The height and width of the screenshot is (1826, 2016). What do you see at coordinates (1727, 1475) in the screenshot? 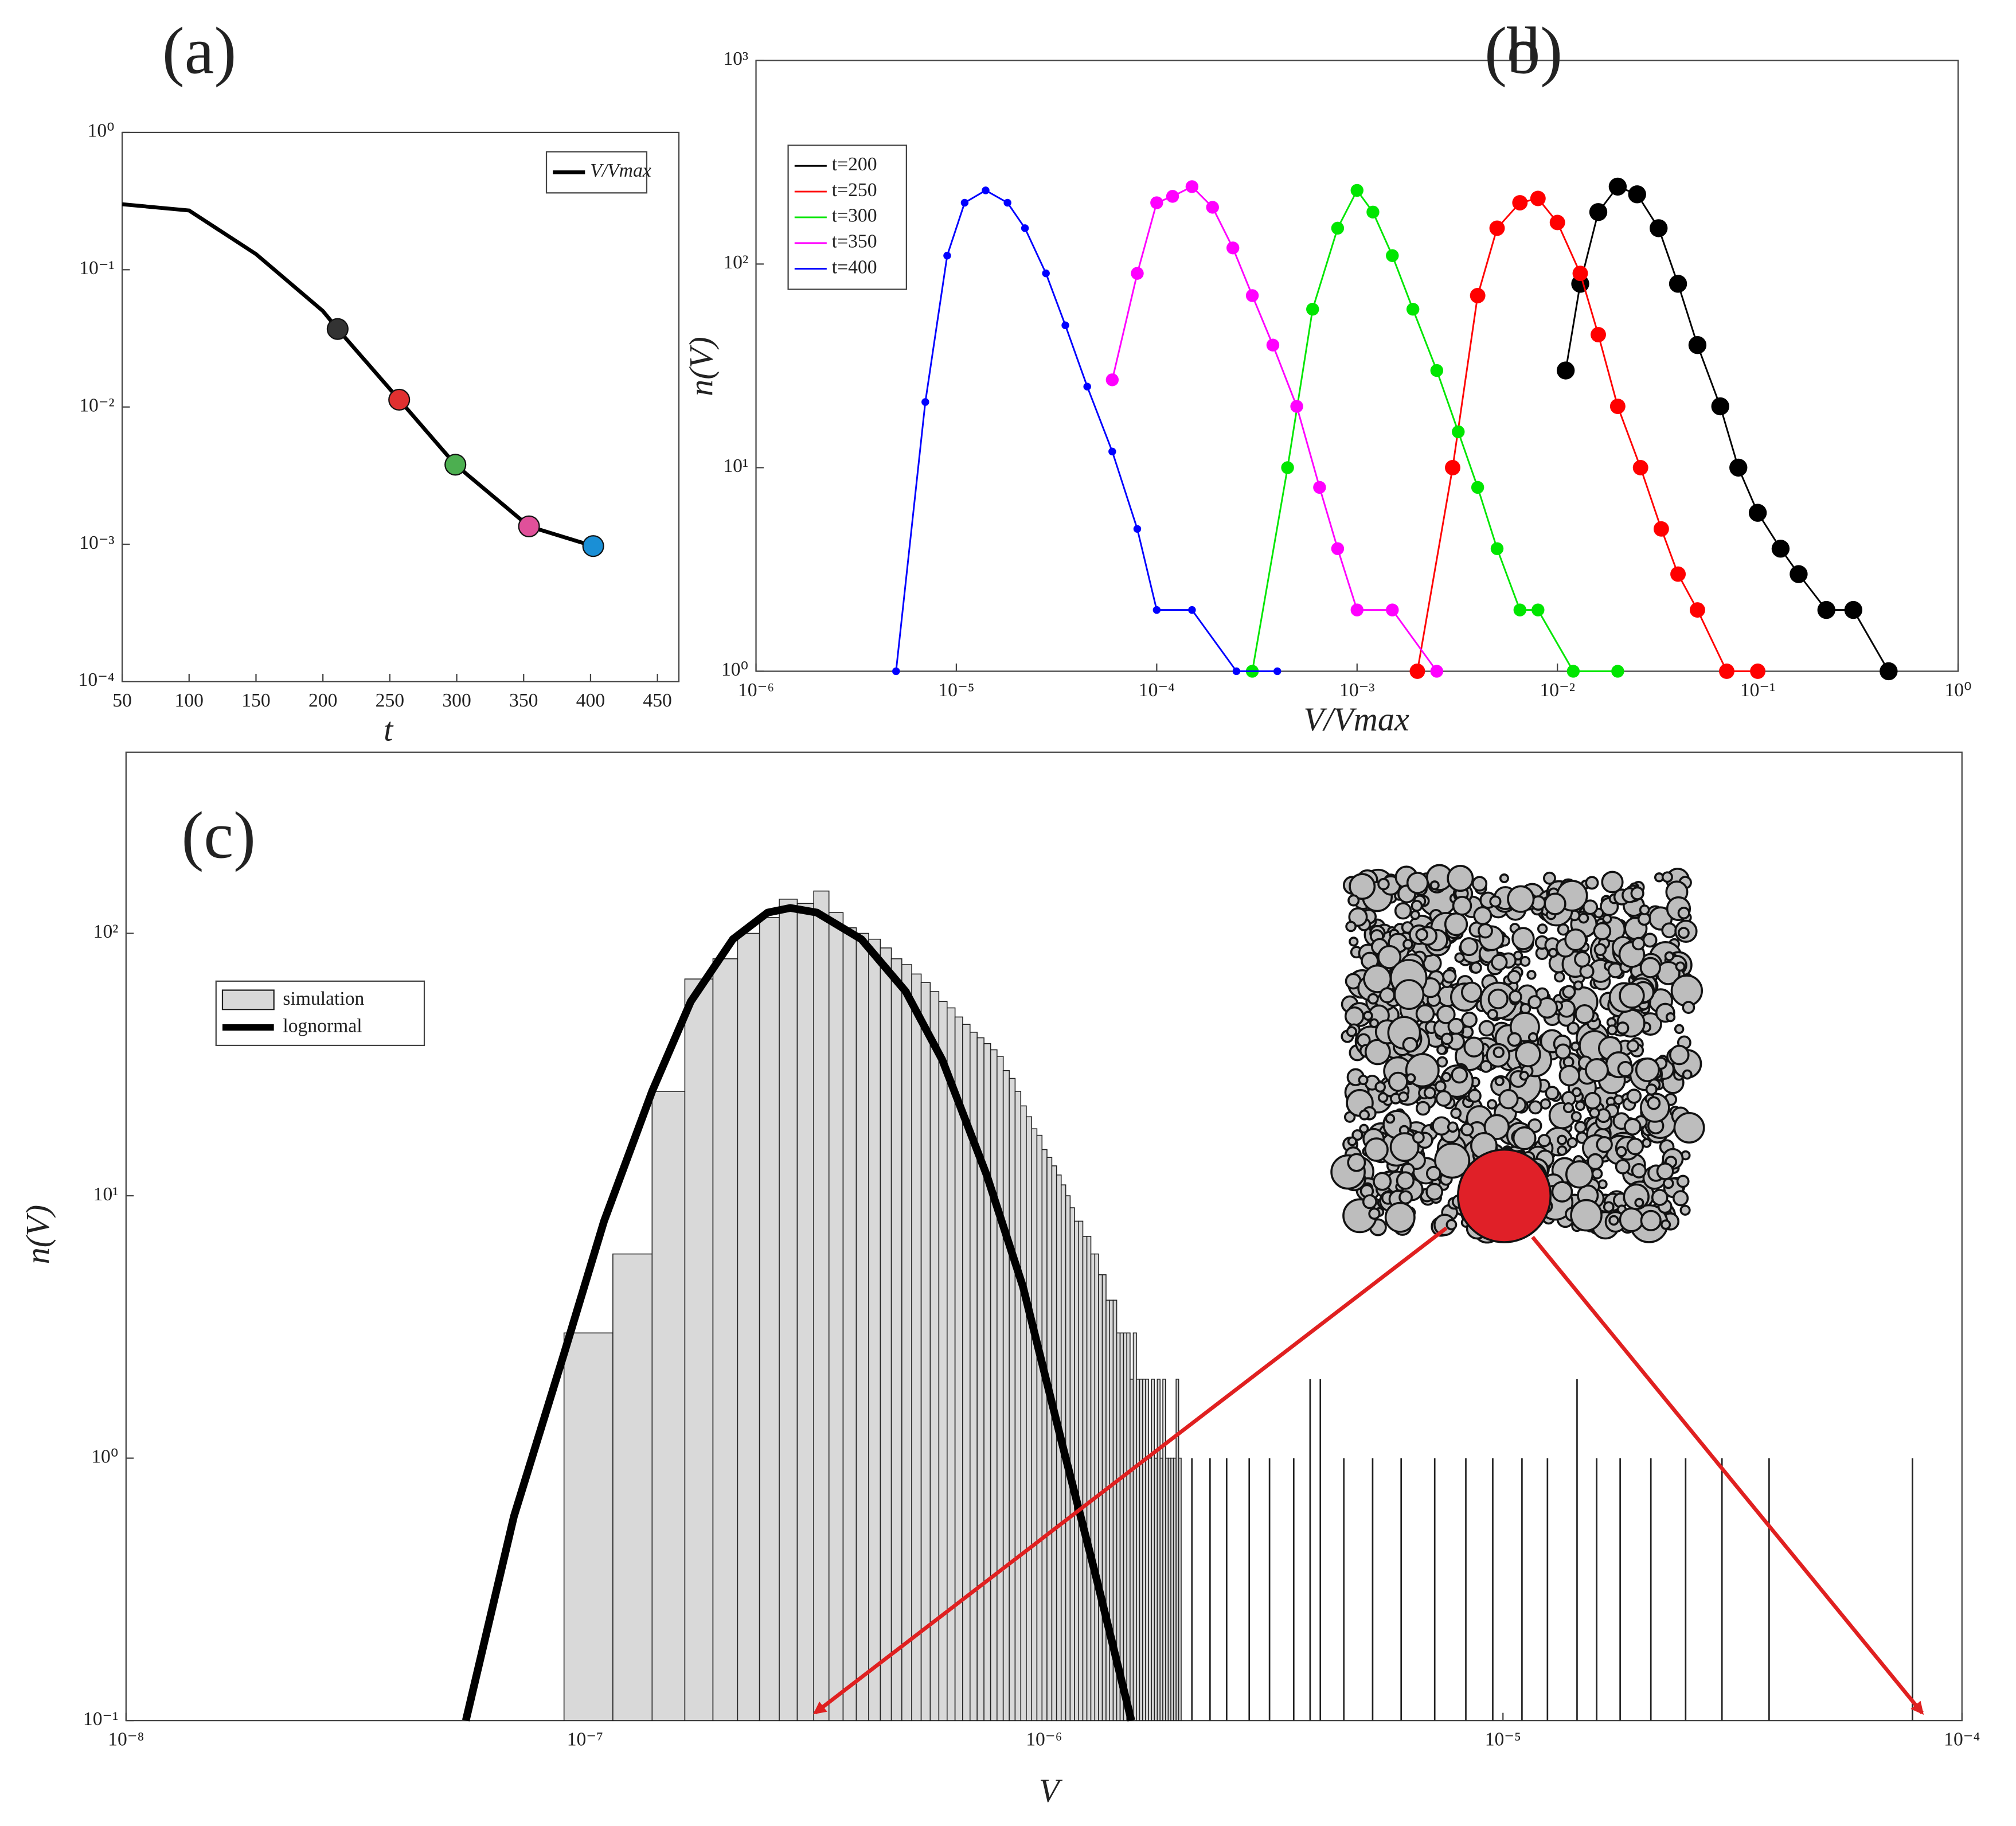
I see `arrow` at bounding box center [1727, 1475].